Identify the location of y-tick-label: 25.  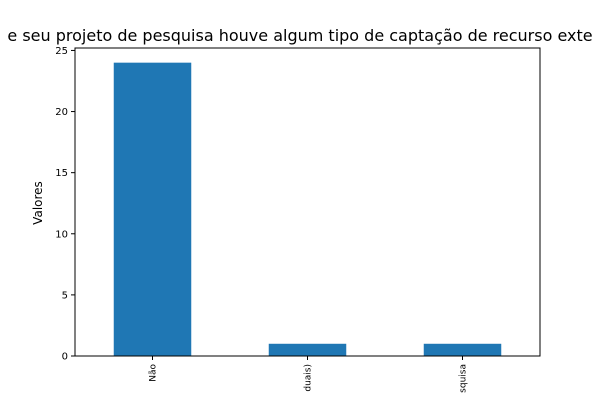
(61, 51).